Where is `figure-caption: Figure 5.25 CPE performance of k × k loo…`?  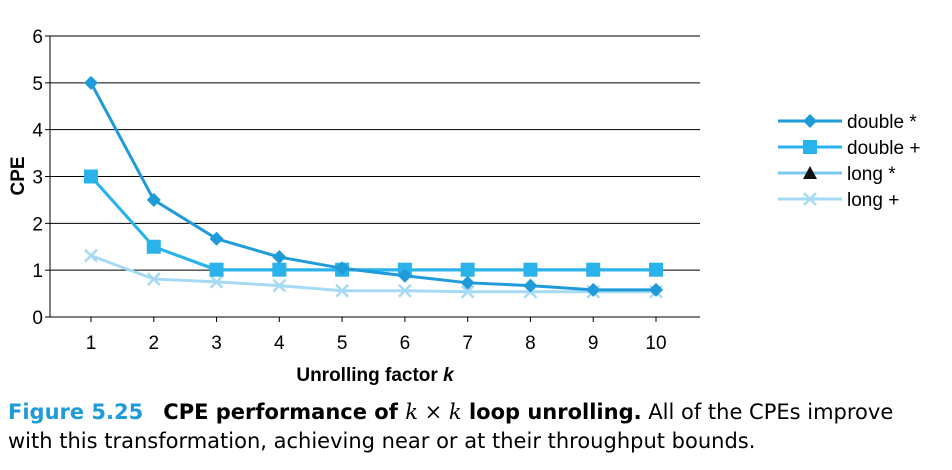
figure-caption: Figure 5.25 CPE performance of k × k loo… is located at coordinates (475, 427).